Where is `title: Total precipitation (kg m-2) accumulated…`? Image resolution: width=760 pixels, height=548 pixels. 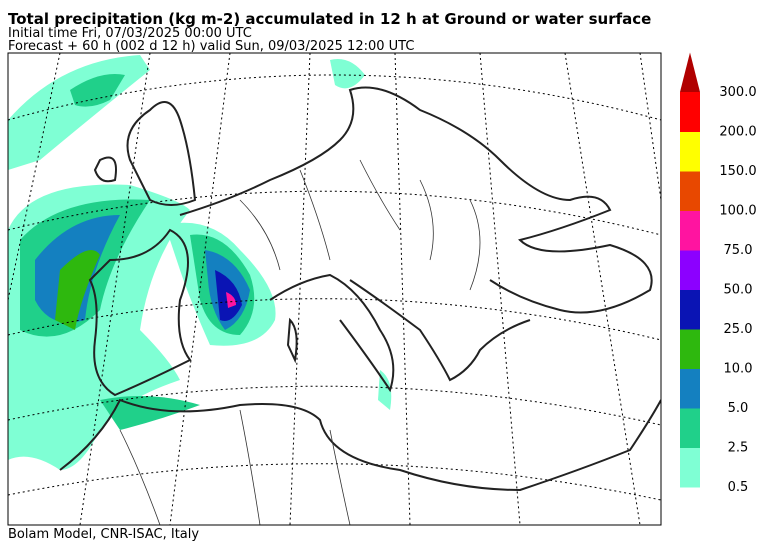
title: Total precipitation (kg m-2) accumulated… is located at coordinates (329, 19).